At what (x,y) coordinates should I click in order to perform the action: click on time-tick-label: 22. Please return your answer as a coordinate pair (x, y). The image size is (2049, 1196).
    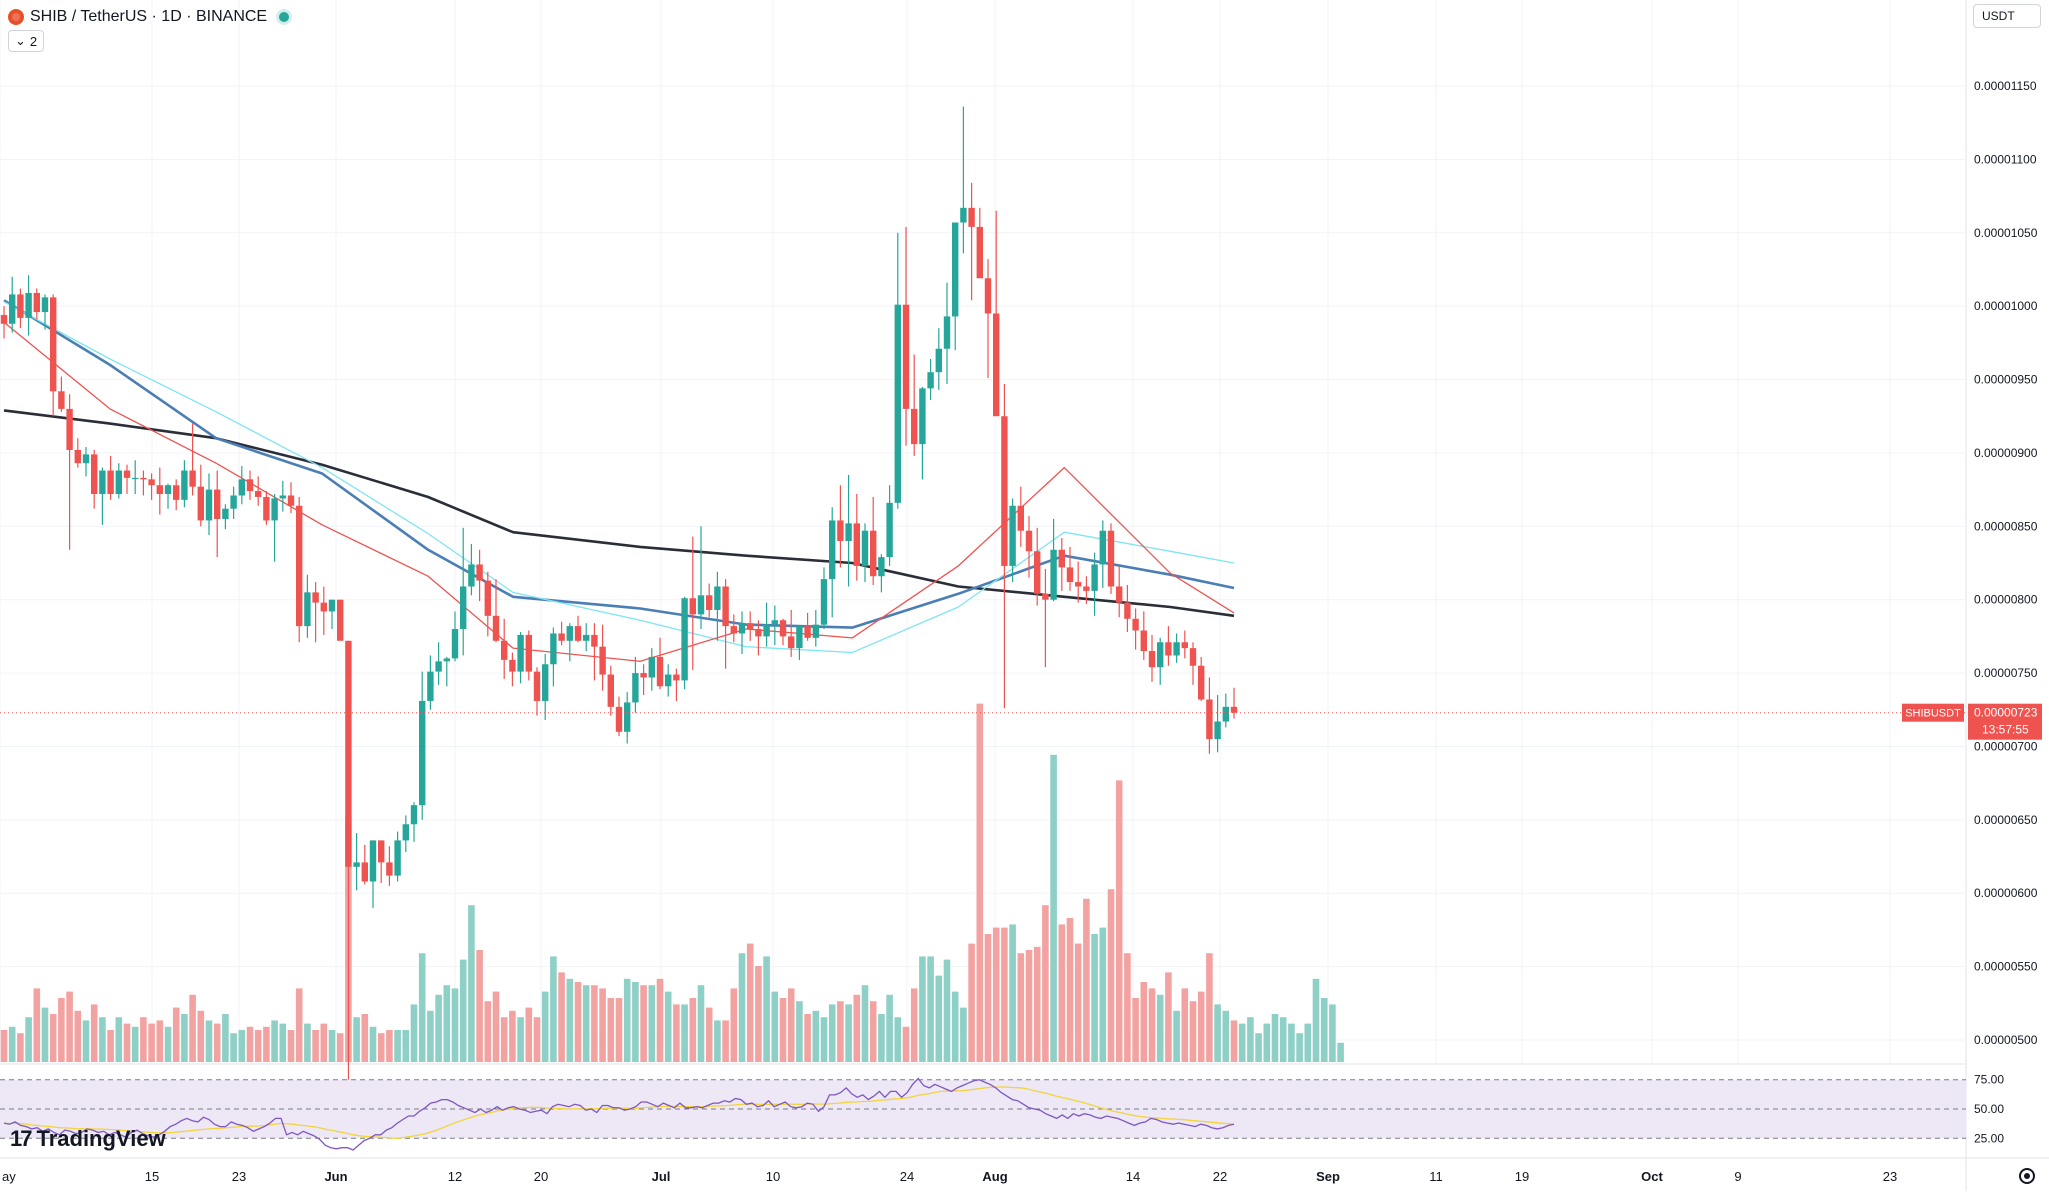
    Looking at the image, I should click on (1220, 1176).